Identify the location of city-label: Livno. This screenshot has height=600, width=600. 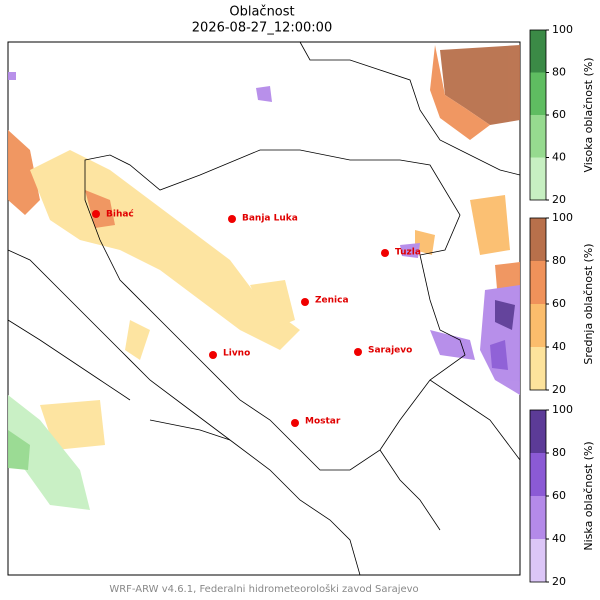
(236, 354).